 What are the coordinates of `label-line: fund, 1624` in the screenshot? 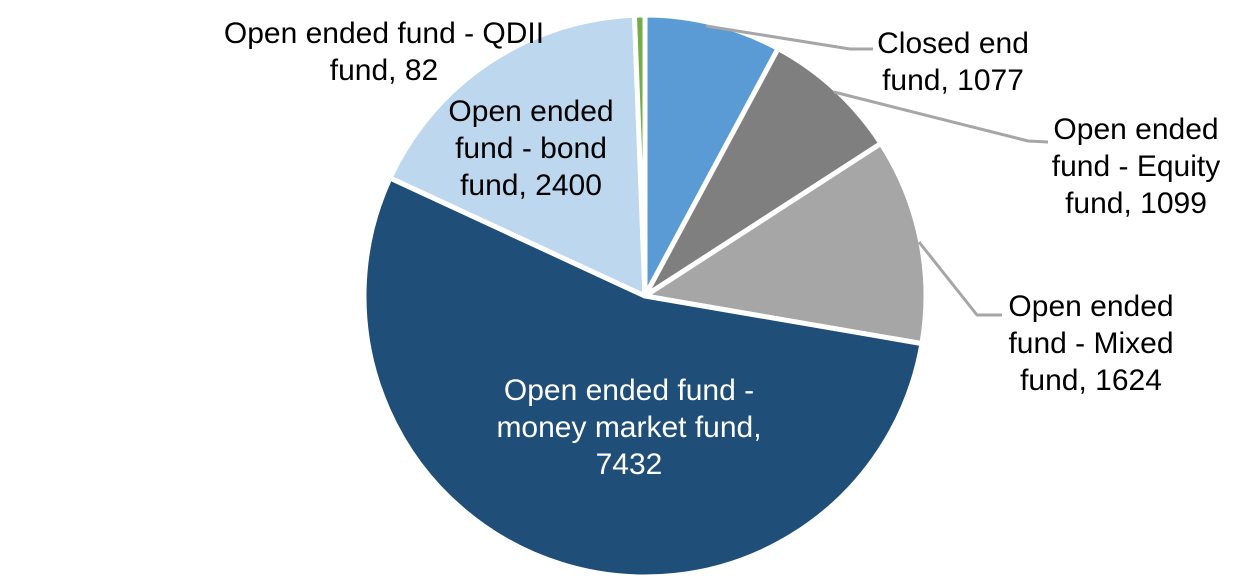 It's located at (1091, 380).